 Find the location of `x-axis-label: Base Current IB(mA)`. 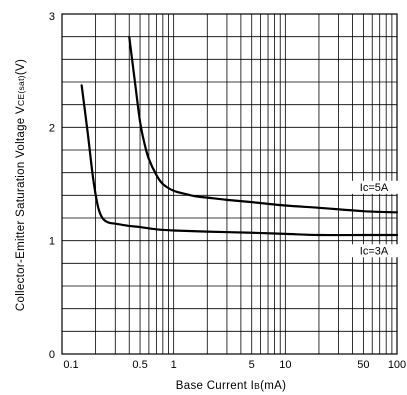

x-axis-label: Base Current IB(mA) is located at coordinates (231, 386).